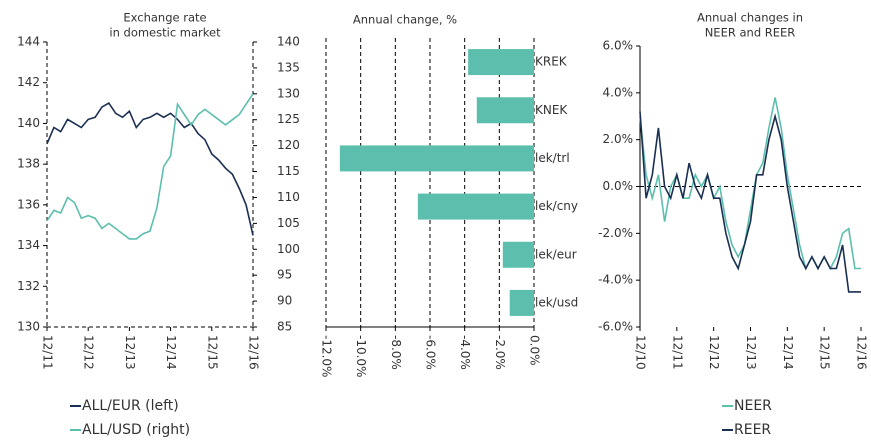 Image resolution: width=871 pixels, height=445 pixels. I want to click on y2-tick-label: 135, so click(288, 67).